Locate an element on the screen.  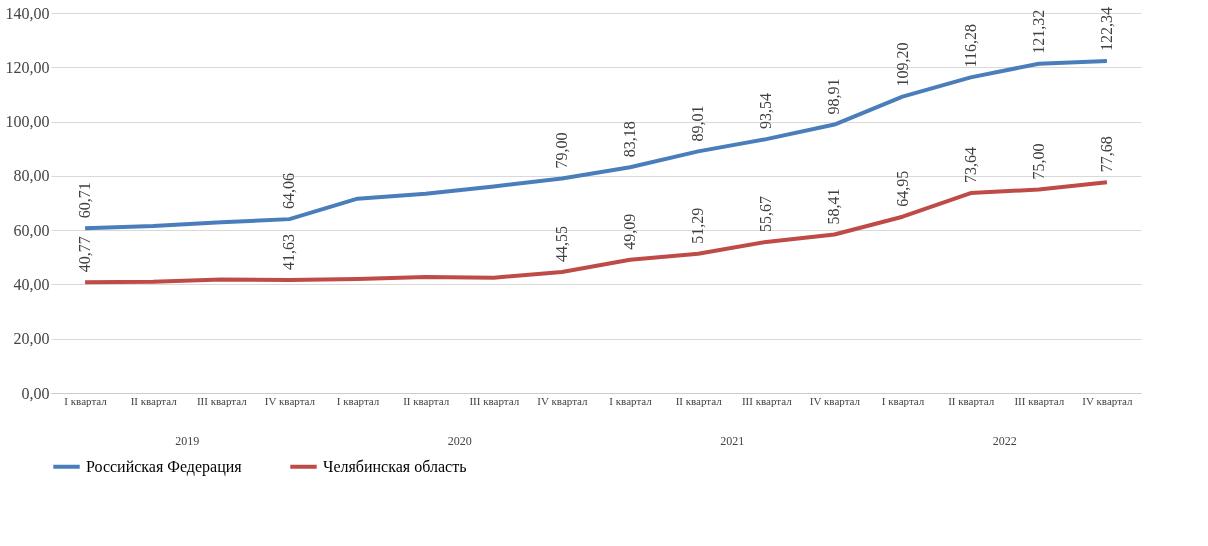
data-label: 79,00 is located at coordinates (561, 150).